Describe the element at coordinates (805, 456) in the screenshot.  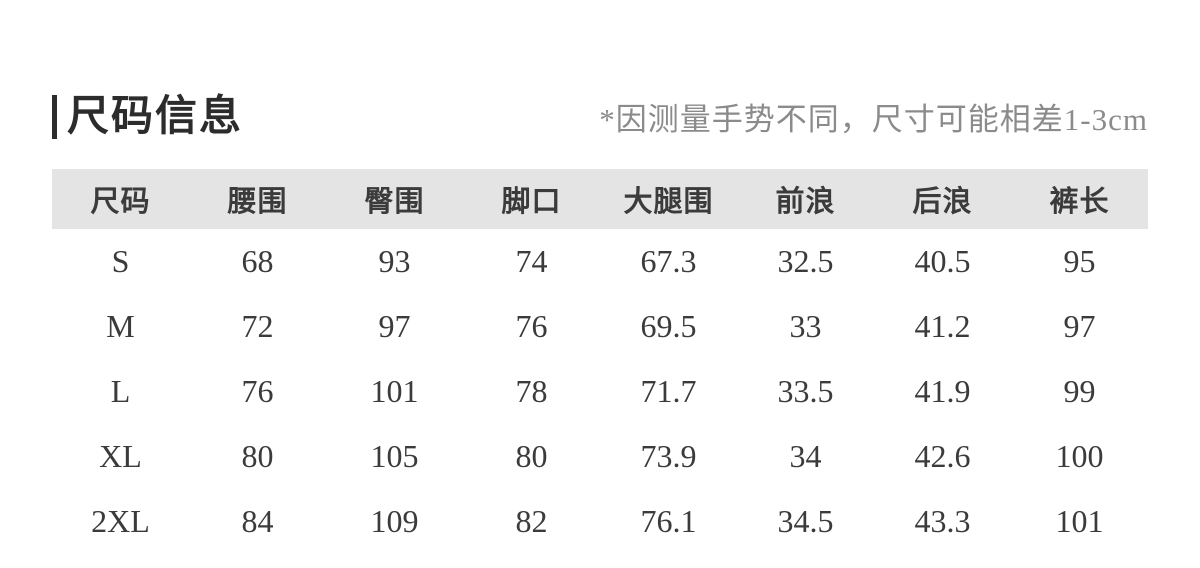
I see `table-cell: 34` at that location.